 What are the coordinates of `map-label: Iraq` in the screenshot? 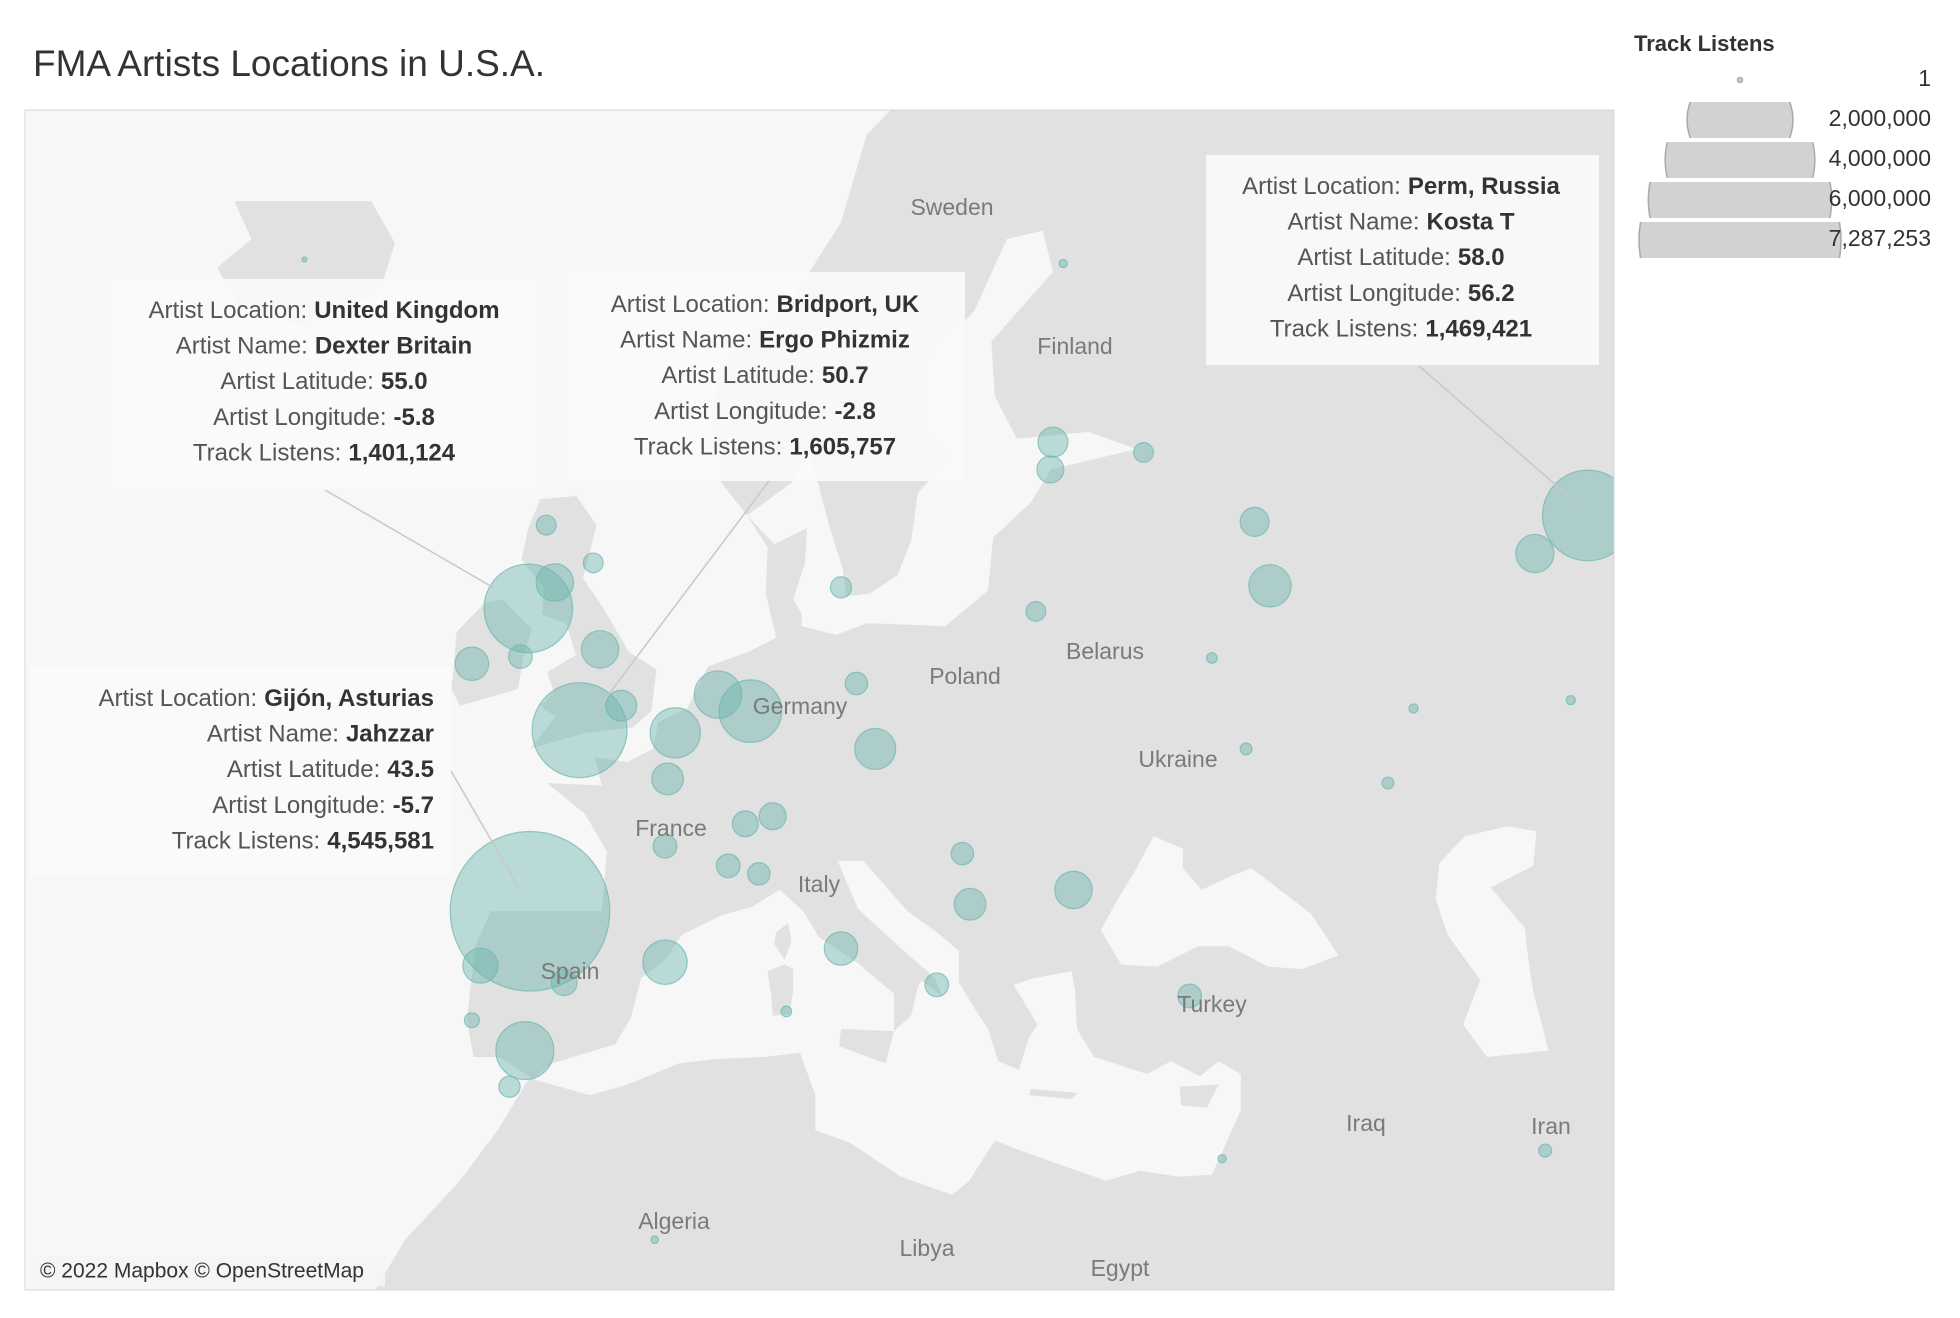 It's located at (1366, 1123).